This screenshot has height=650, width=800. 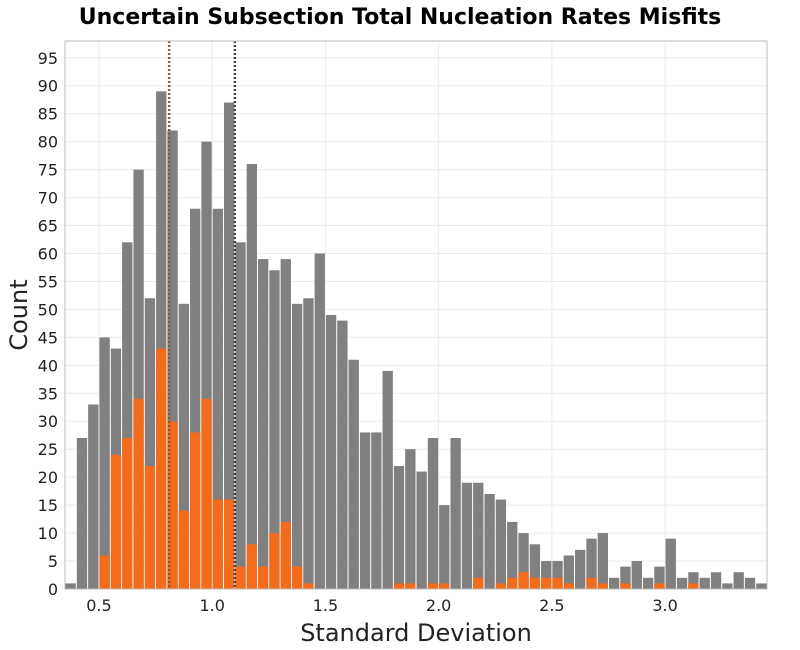 What do you see at coordinates (48, 324) in the screenshot?
I see `y-axis-ticks: 0 5 10 15 20 25 30 35 40 45 50 55 60 65 70 75 80 85 90 95` at bounding box center [48, 324].